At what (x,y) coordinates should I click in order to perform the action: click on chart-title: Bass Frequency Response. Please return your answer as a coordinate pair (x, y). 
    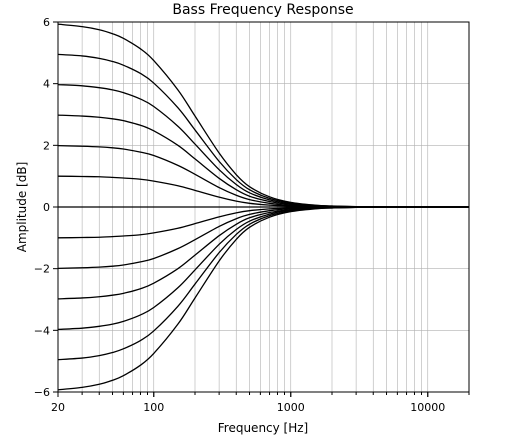
    Looking at the image, I should click on (262, 10).